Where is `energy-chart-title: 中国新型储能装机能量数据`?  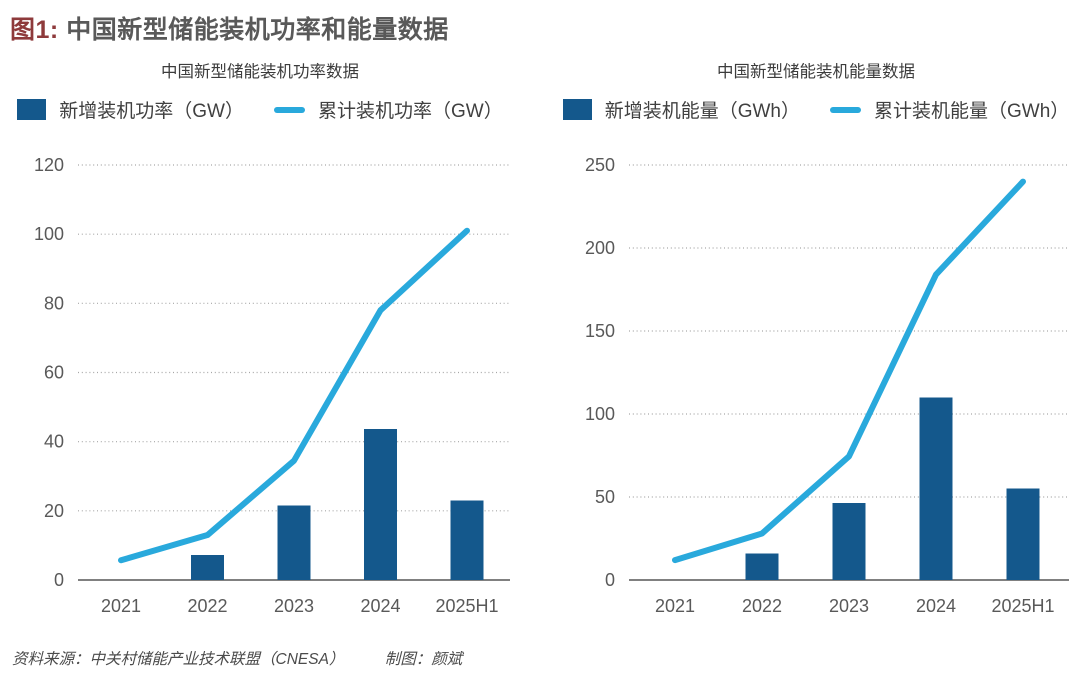
energy-chart-title: 中国新型储能装机能量数据 is located at coordinates (816, 72).